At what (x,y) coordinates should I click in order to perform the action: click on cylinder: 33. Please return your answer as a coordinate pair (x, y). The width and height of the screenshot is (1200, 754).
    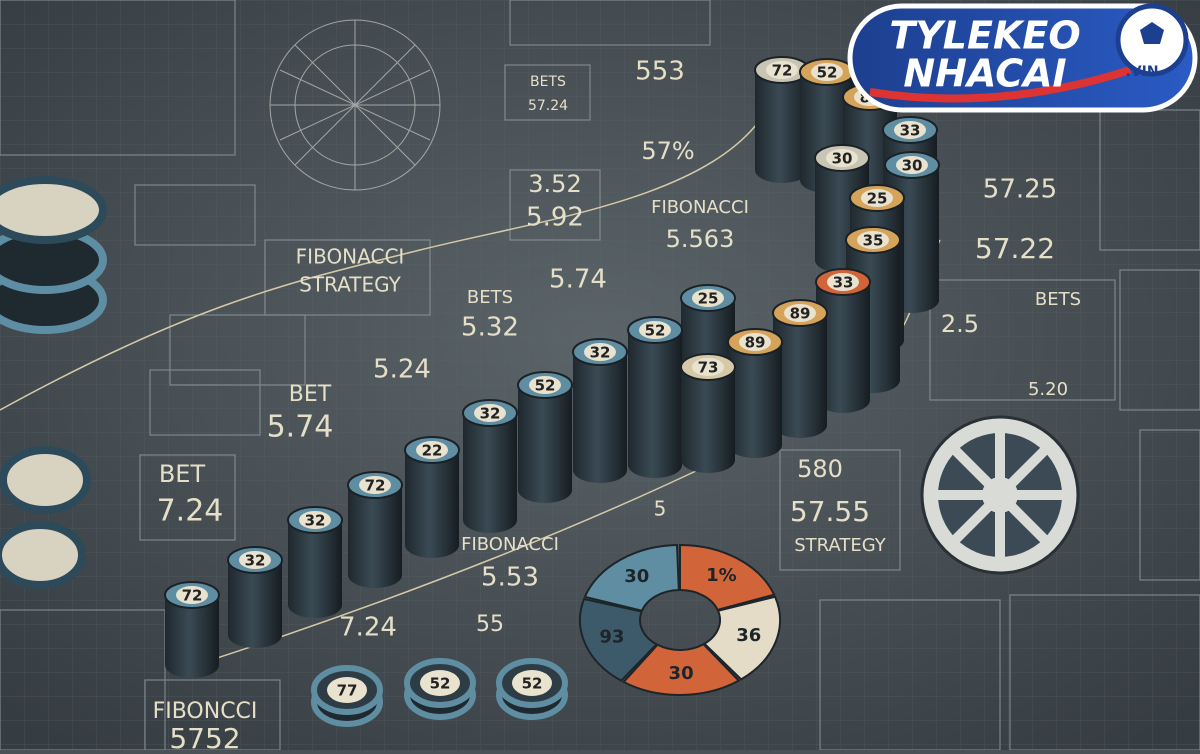
    Looking at the image, I should click on (843, 340).